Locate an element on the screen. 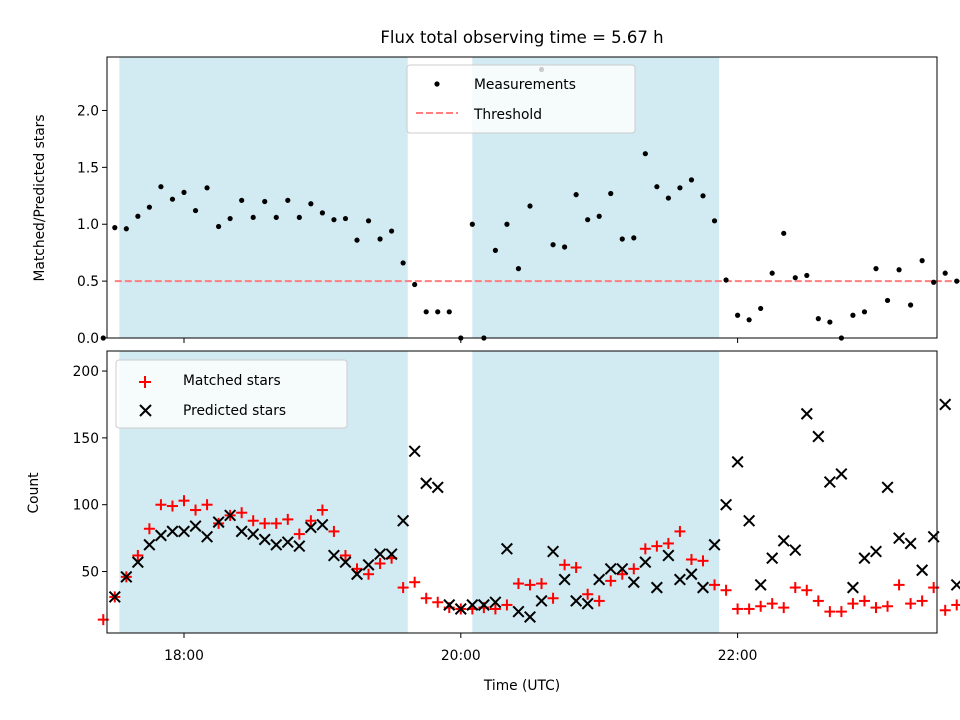 Image resolution: width=960 pixels, height=720 pixels. y-tick-label: 1.0 is located at coordinates (88, 225).